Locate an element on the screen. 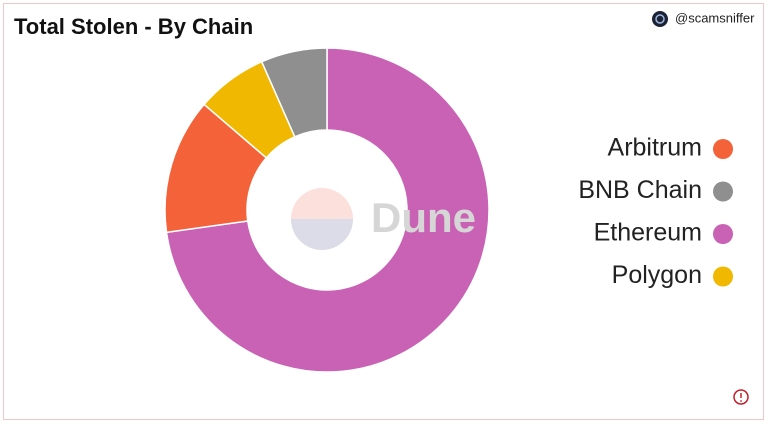 The height and width of the screenshot is (424, 768). legend-label: Arbitrum is located at coordinates (655, 148).